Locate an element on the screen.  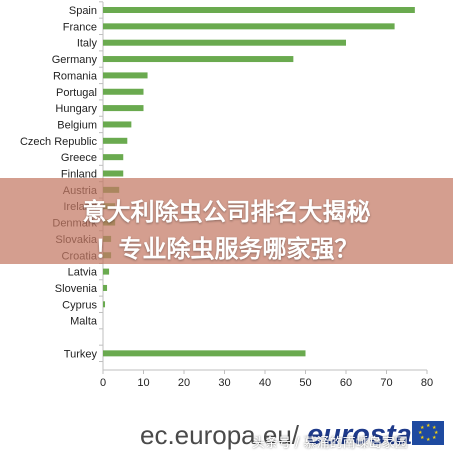
x-tick-label: 80 is located at coordinates (427, 383).